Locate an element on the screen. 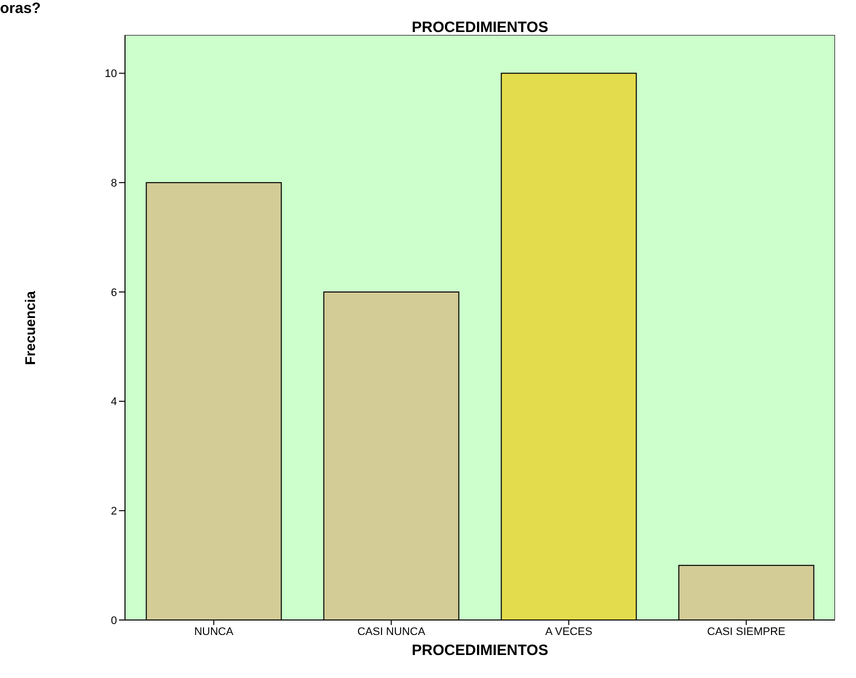 The image size is (856, 678). y-tick-label: 4 is located at coordinates (113, 402).